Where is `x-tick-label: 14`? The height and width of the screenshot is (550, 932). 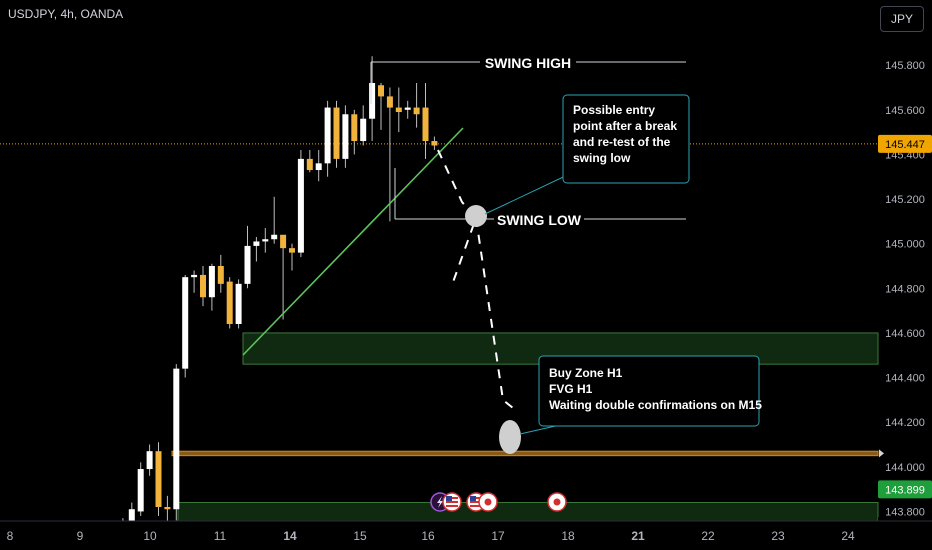
x-tick-label: 14 is located at coordinates (290, 536).